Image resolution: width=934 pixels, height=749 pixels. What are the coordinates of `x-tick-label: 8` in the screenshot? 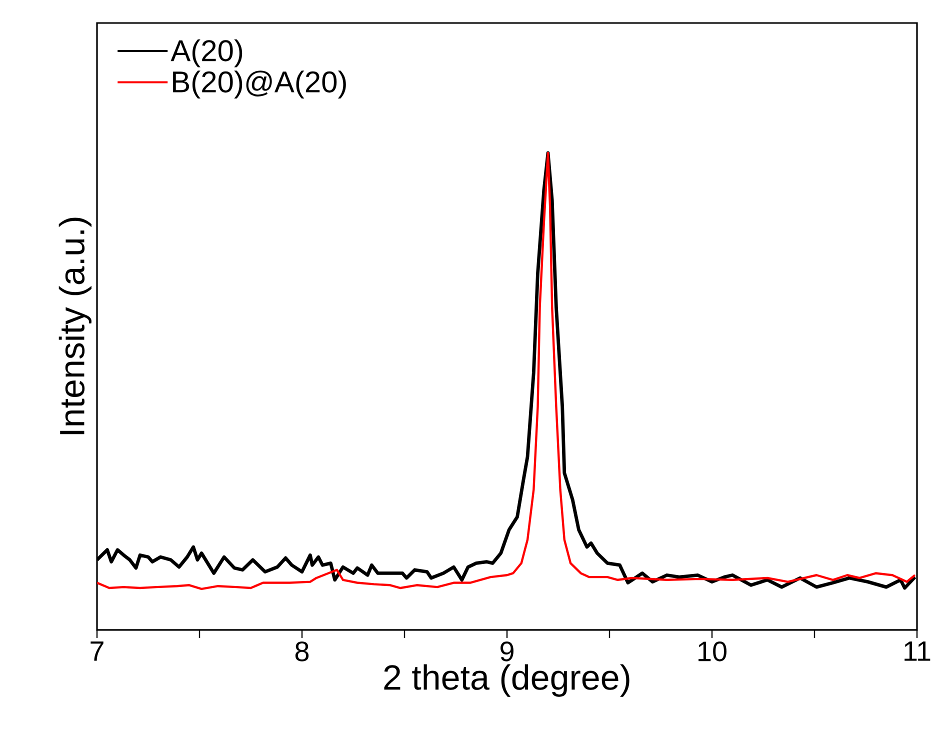 It's located at (302, 652).